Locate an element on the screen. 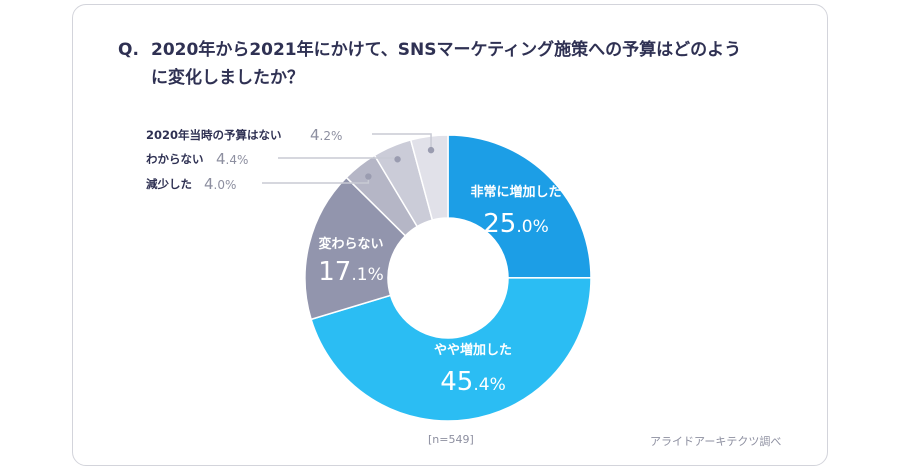  slice-2-arc is located at coordinates (451, 349).